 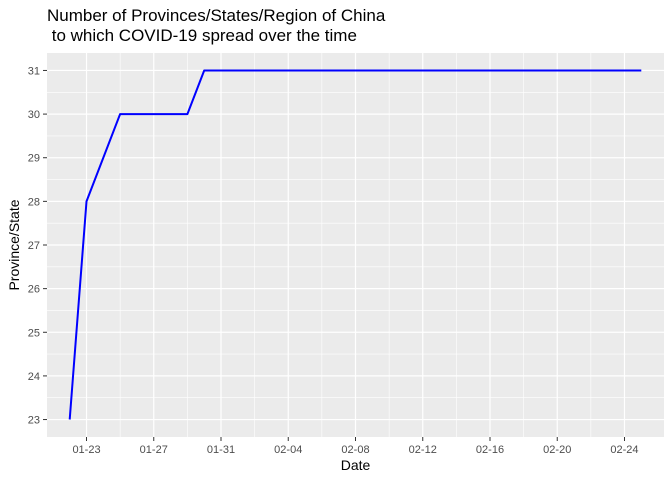 What do you see at coordinates (34, 333) in the screenshot?
I see `y-tick-label: 25` at bounding box center [34, 333].